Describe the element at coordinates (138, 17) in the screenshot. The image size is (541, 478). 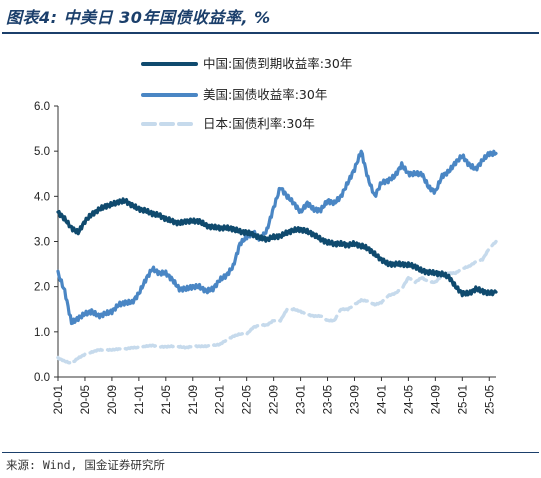
I see `chart-title: 图表4: 中美日 30年国债收益率, %` at that location.